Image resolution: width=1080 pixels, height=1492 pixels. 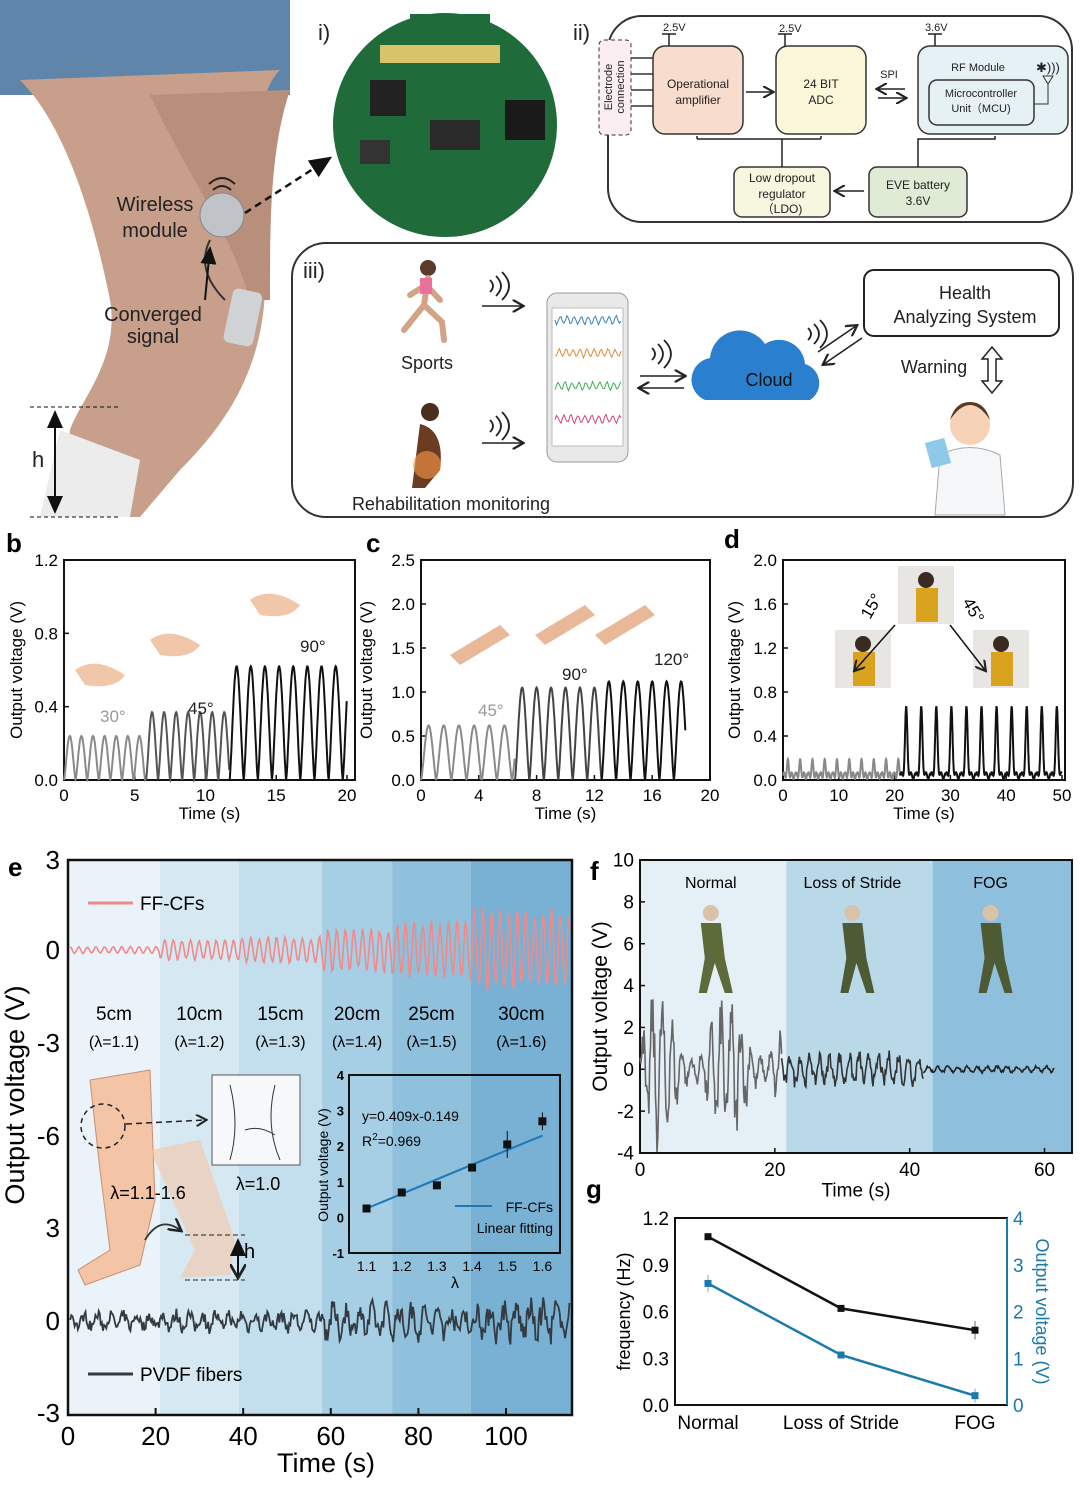 What do you see at coordinates (403, 648) in the screenshot?
I see `y-tick-label: 1.5` at bounding box center [403, 648].